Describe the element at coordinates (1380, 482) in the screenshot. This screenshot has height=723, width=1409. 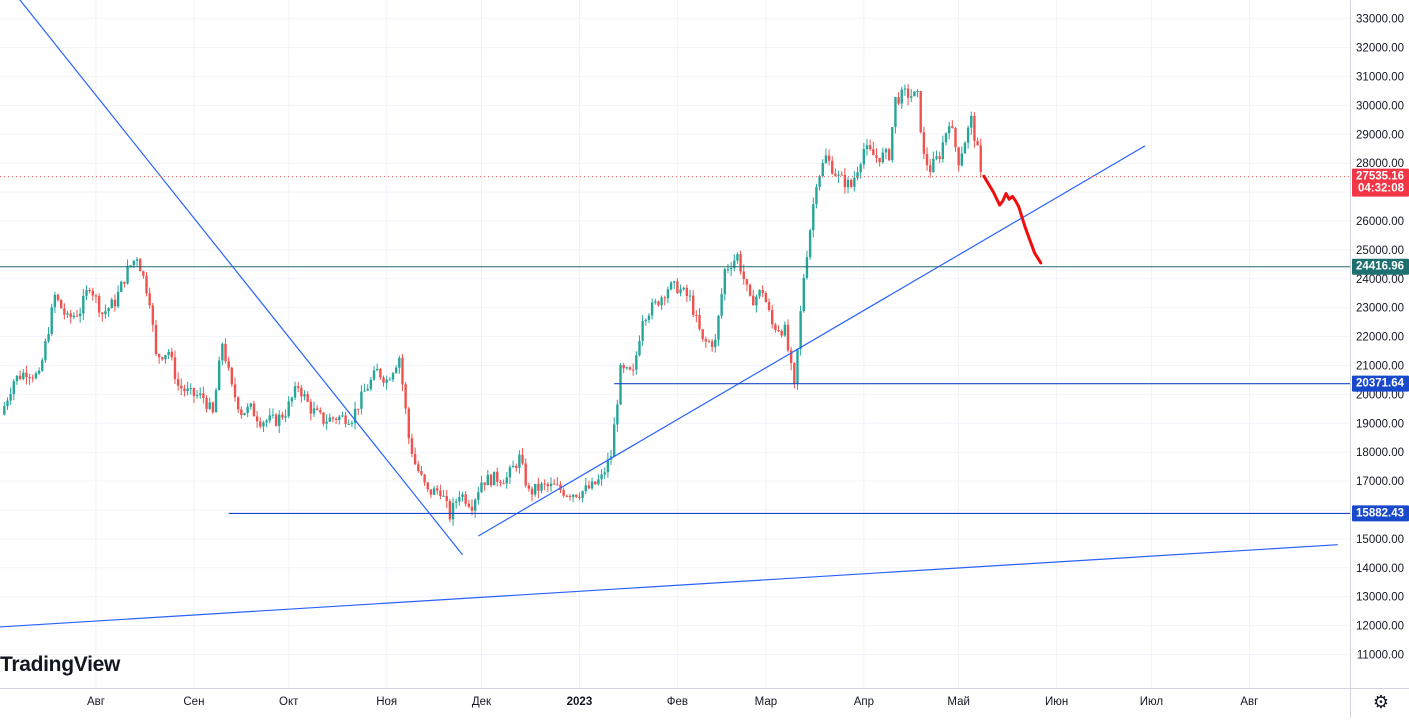
I see `price-tick-label: 17000.00` at that location.